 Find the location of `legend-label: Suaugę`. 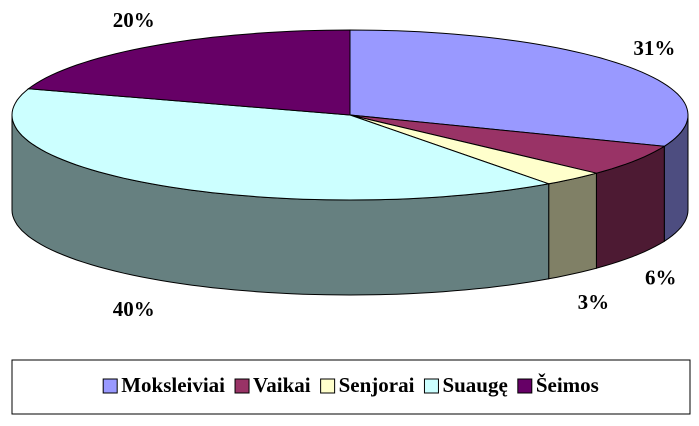

legend-label: Suaugę is located at coordinates (474, 385).